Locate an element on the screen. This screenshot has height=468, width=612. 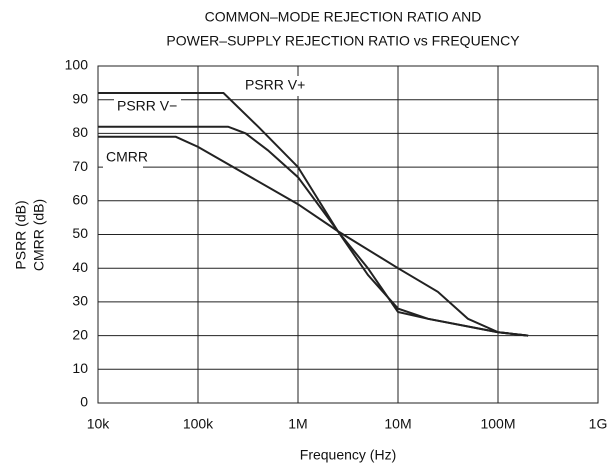
x-tick-label: 1G is located at coordinates (598, 424).